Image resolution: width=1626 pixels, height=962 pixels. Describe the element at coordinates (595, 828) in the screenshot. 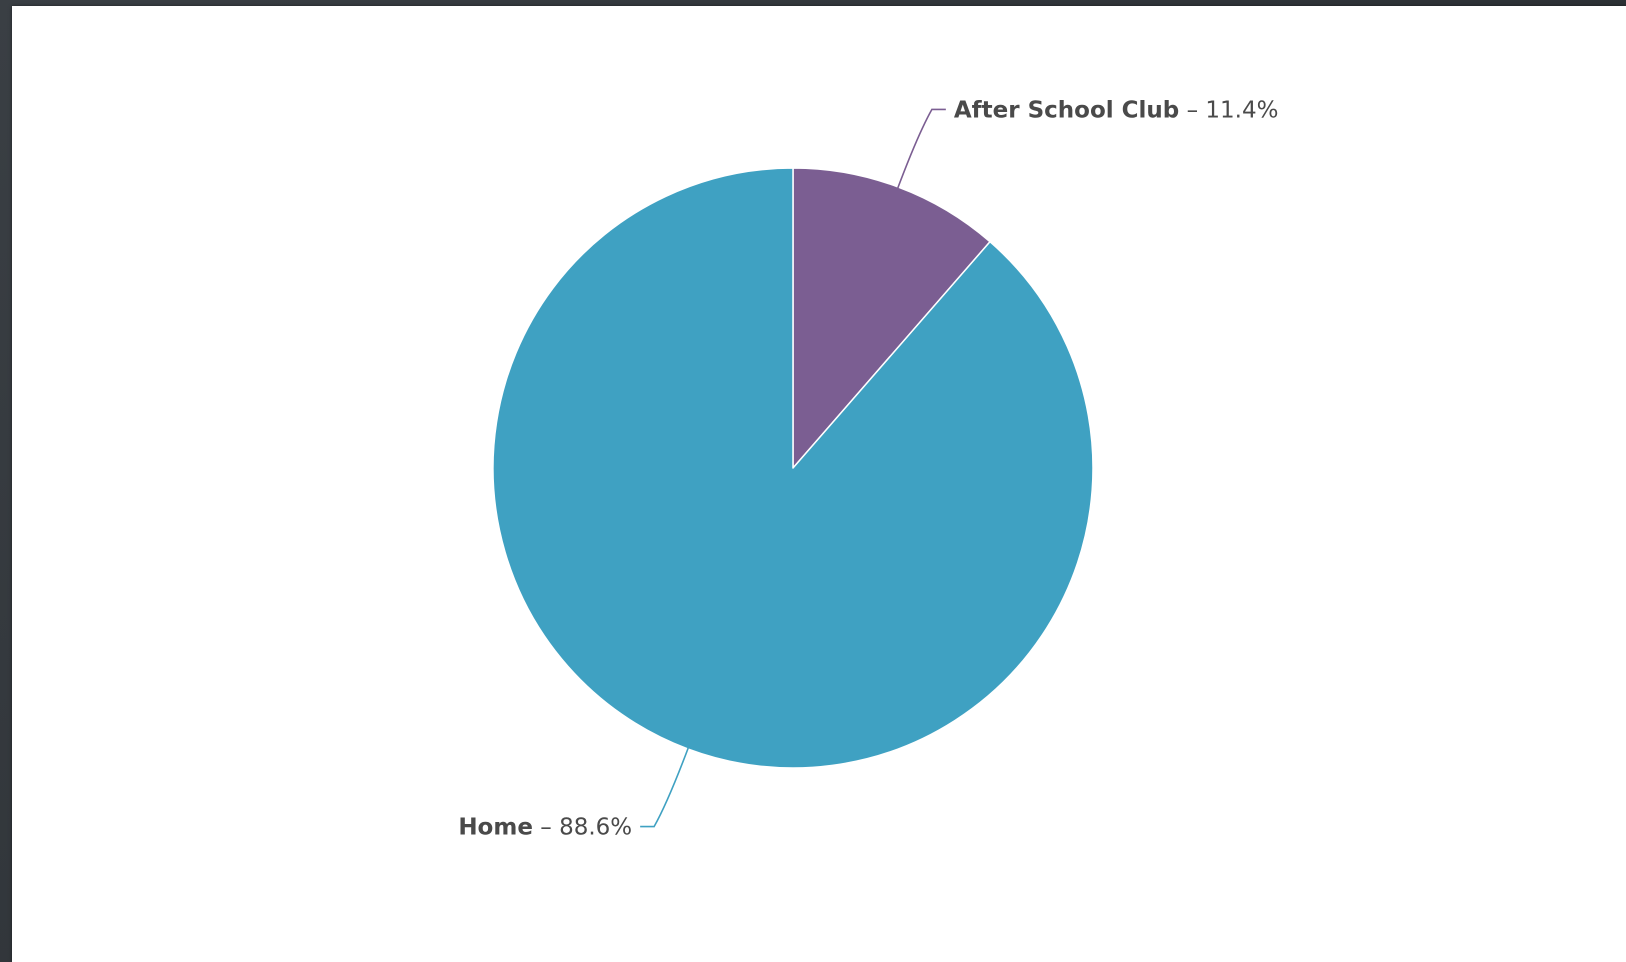

I see `data-label-value: 88.6%` at that location.